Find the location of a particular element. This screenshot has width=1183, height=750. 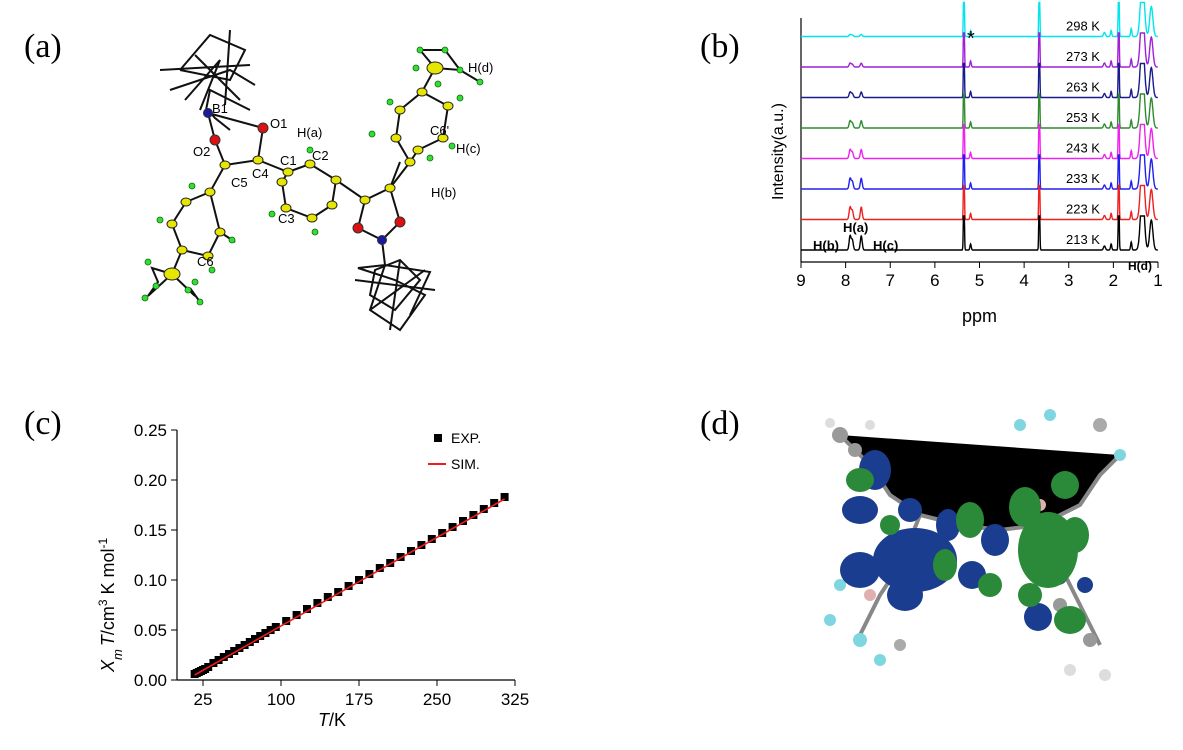

atom-label: B1 is located at coordinates (220, 108).